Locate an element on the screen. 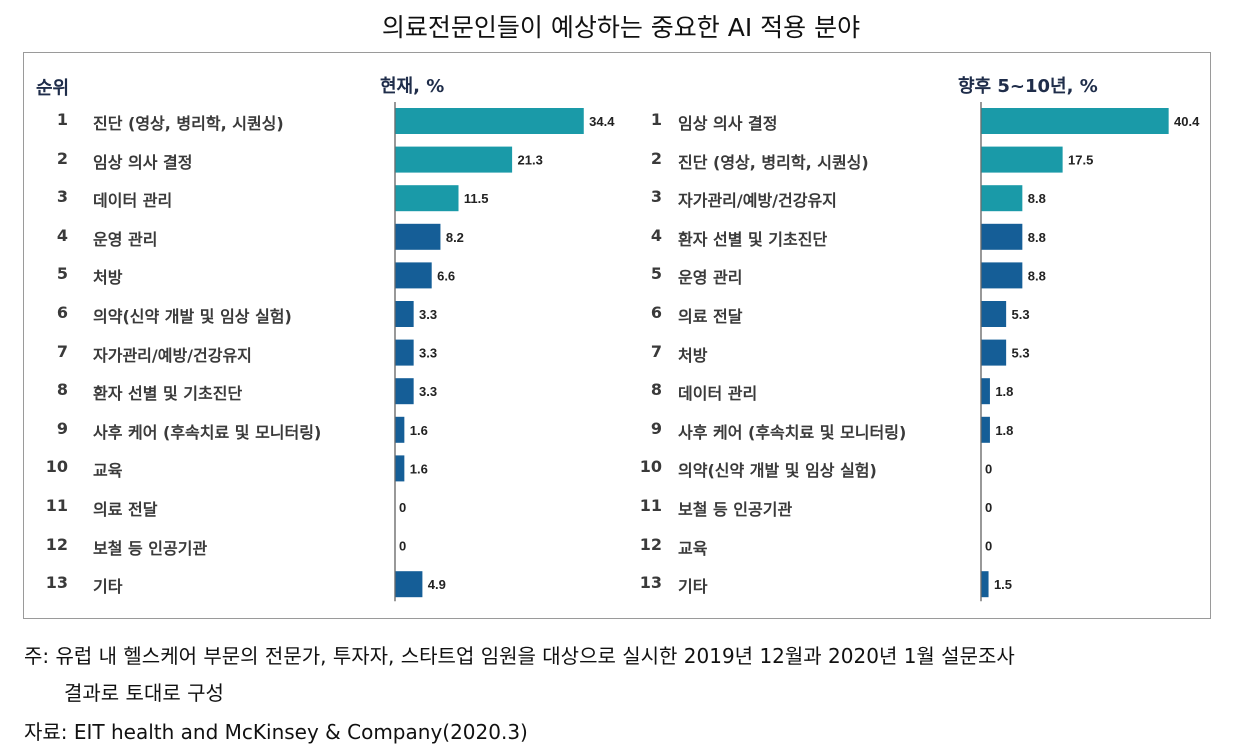 Image resolution: width=1242 pixels, height=755 pixels. value-label: 11.5 is located at coordinates (476, 198).